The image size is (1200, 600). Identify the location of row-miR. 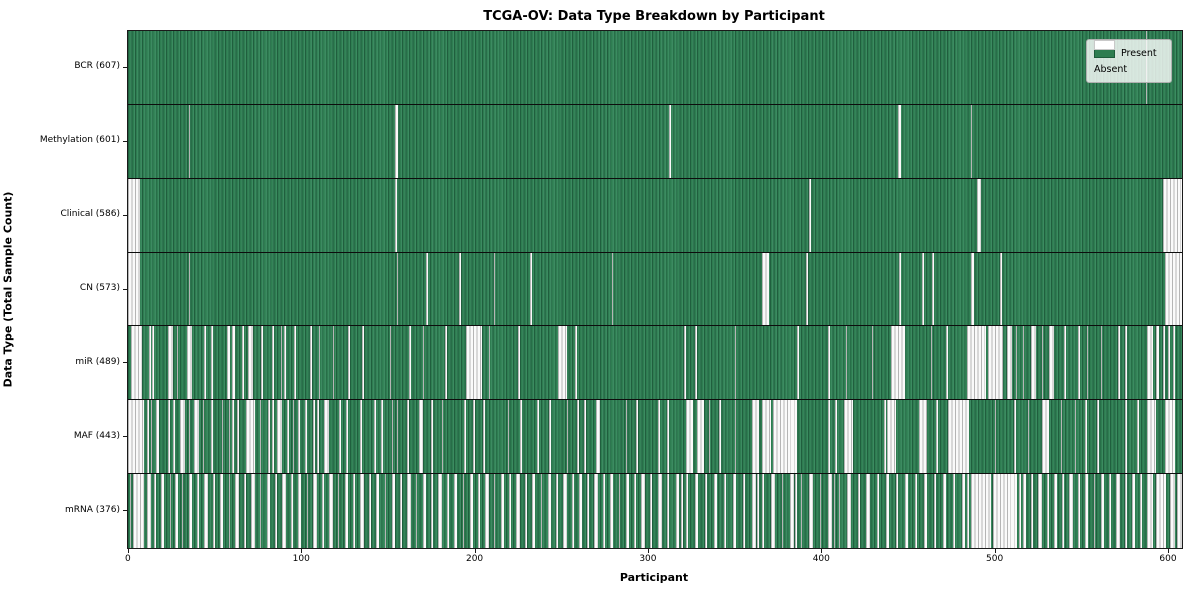
(655, 363).